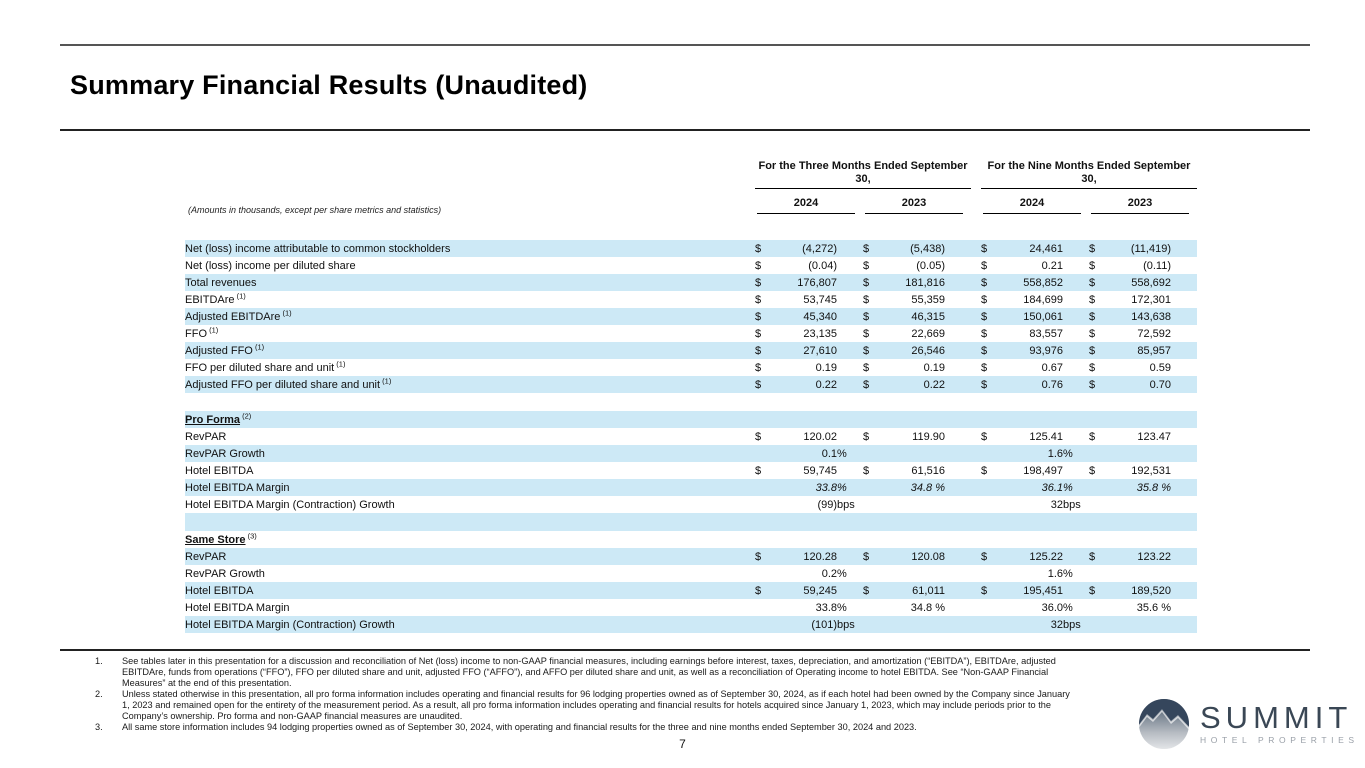  Describe the element at coordinates (1160, 367) in the screenshot. I see `value-cell: 0.59` at that location.